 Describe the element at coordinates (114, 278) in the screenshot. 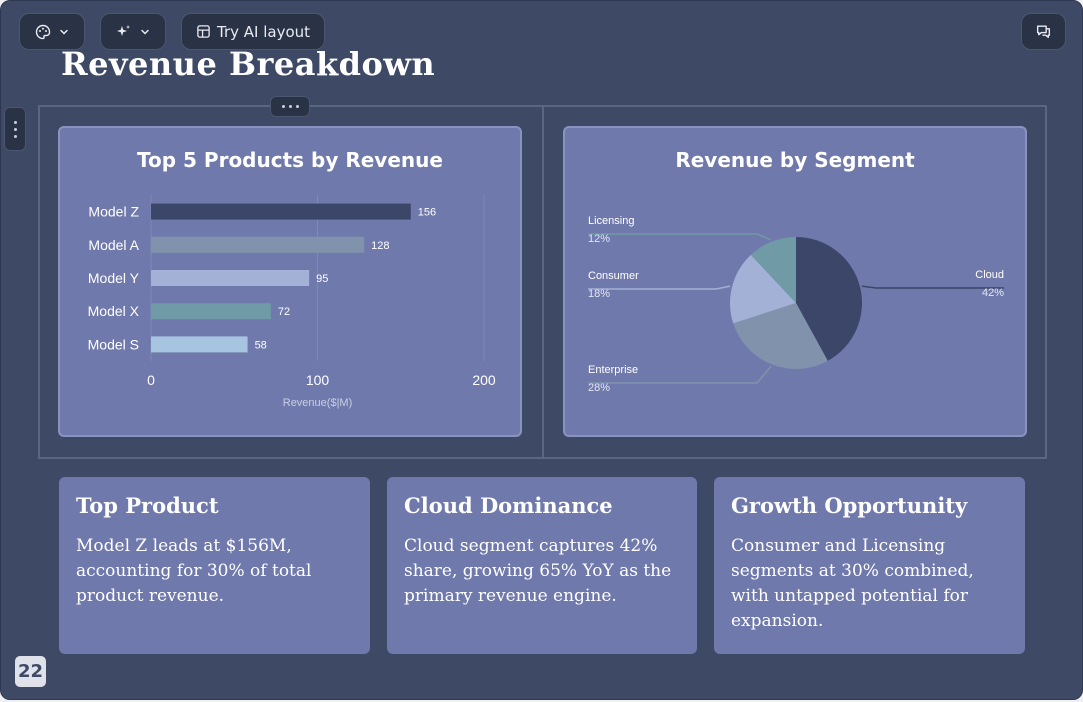

I see `y-tick-label: Model Y` at that location.